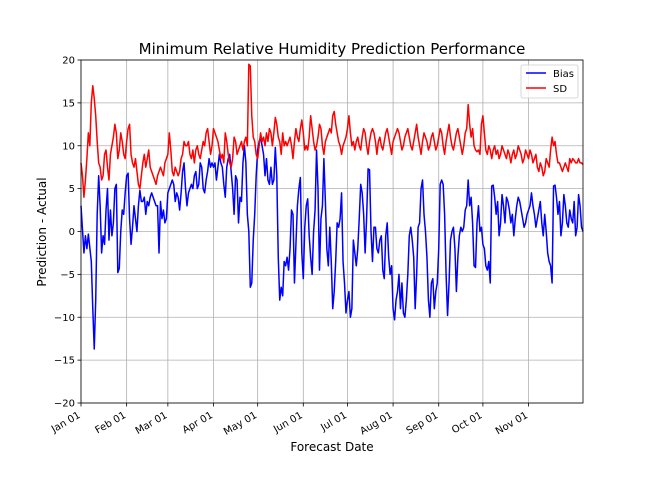  I want to click on legend-label-sd: SD, so click(560, 89).